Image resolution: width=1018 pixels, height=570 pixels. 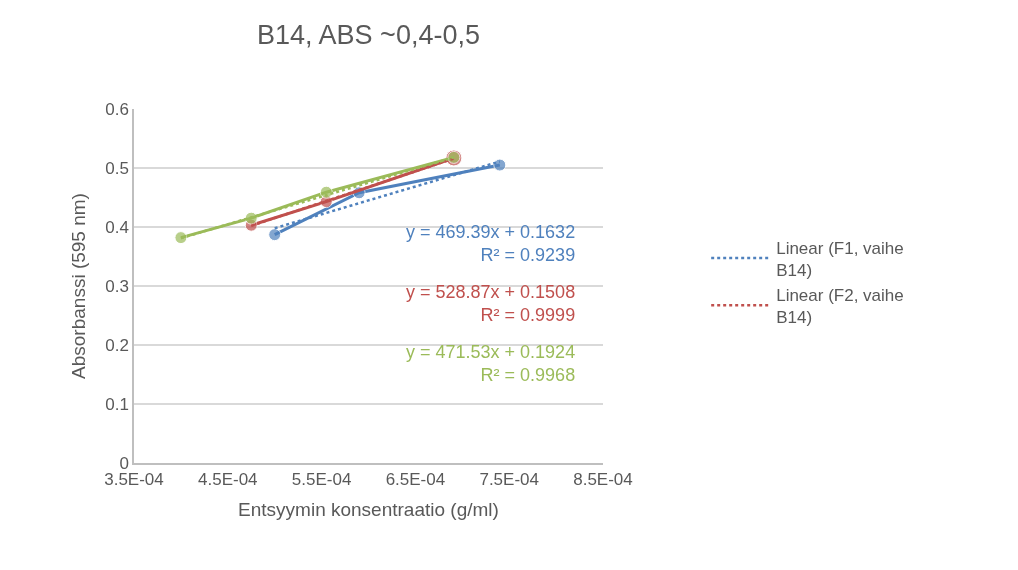 What do you see at coordinates (117, 345) in the screenshot?
I see `y-tick-label: 0.2` at bounding box center [117, 345].